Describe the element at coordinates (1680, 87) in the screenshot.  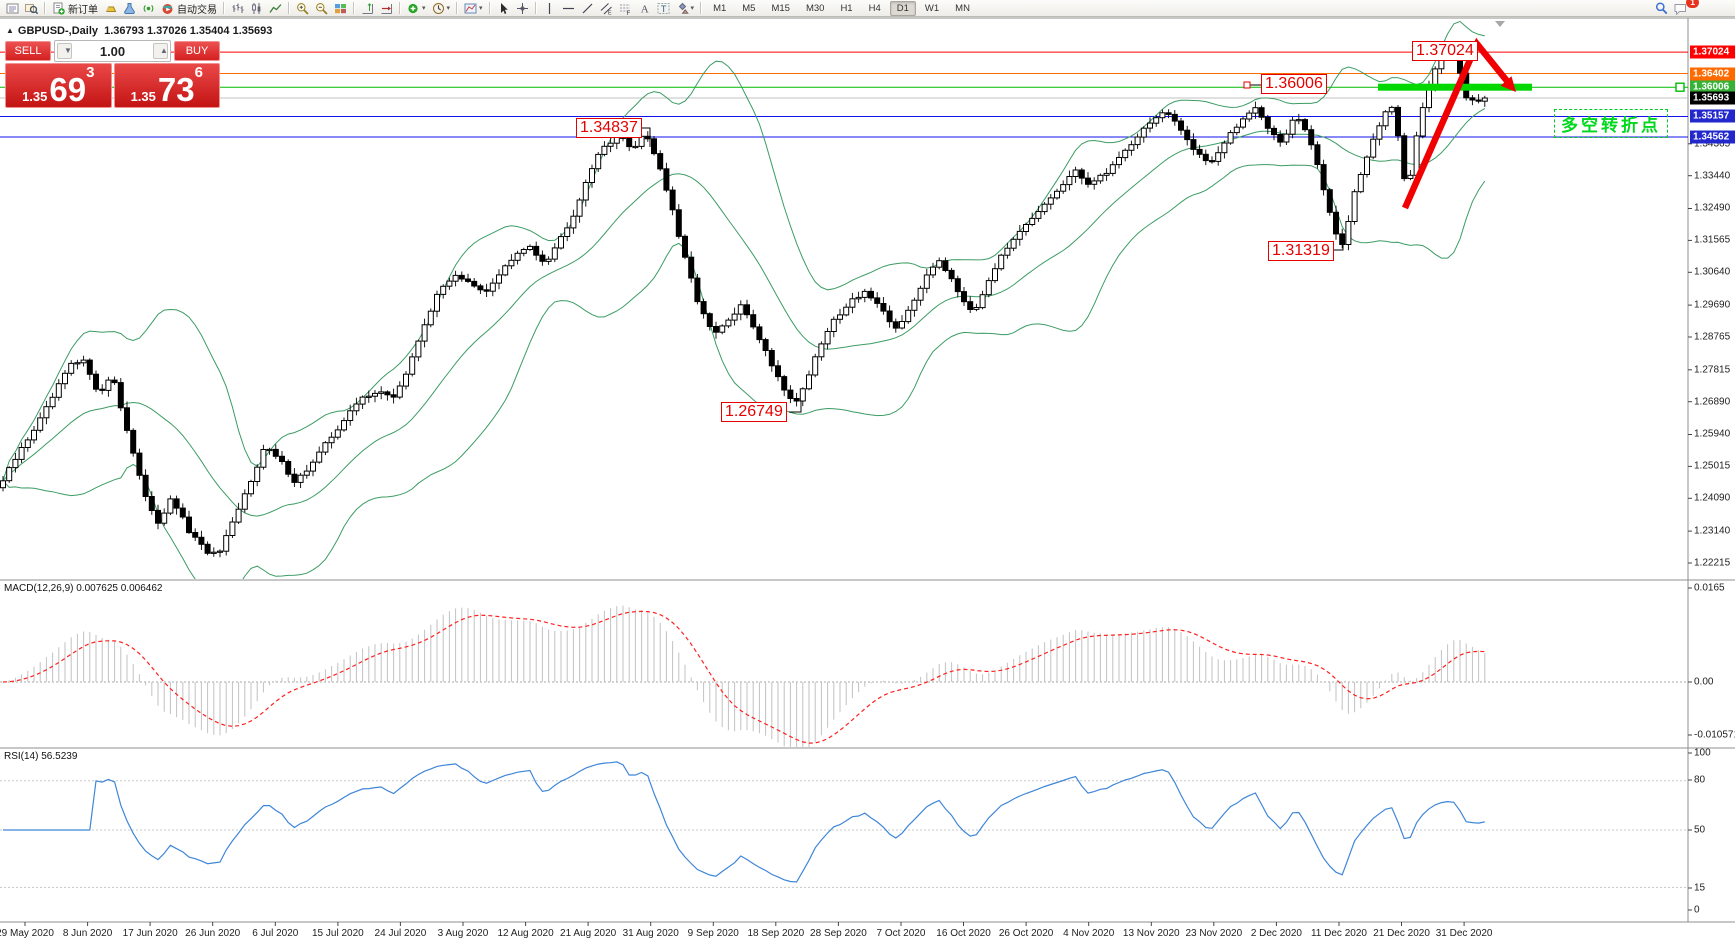
I see `trendline-handle` at that location.